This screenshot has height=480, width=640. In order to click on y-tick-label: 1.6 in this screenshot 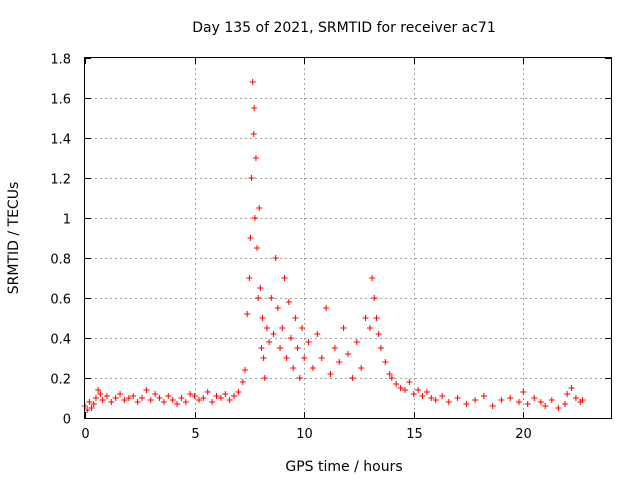, I will do `click(60, 100)`.